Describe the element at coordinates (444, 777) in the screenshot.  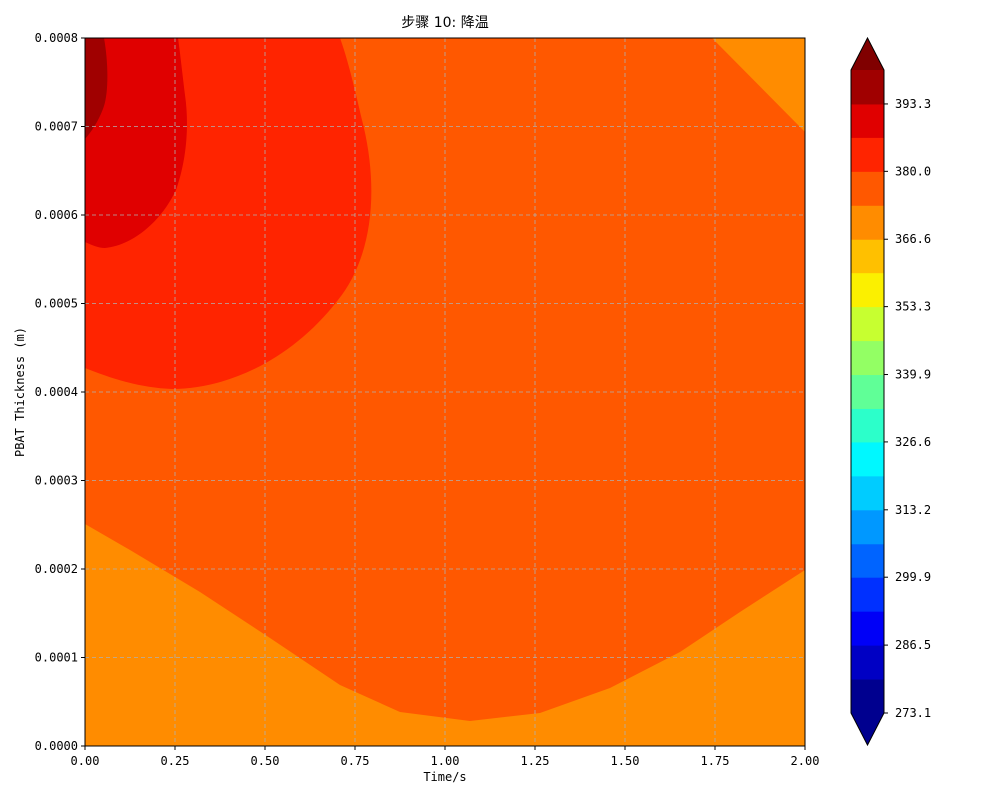
I see `x-axis-label: Time/s` at that location.